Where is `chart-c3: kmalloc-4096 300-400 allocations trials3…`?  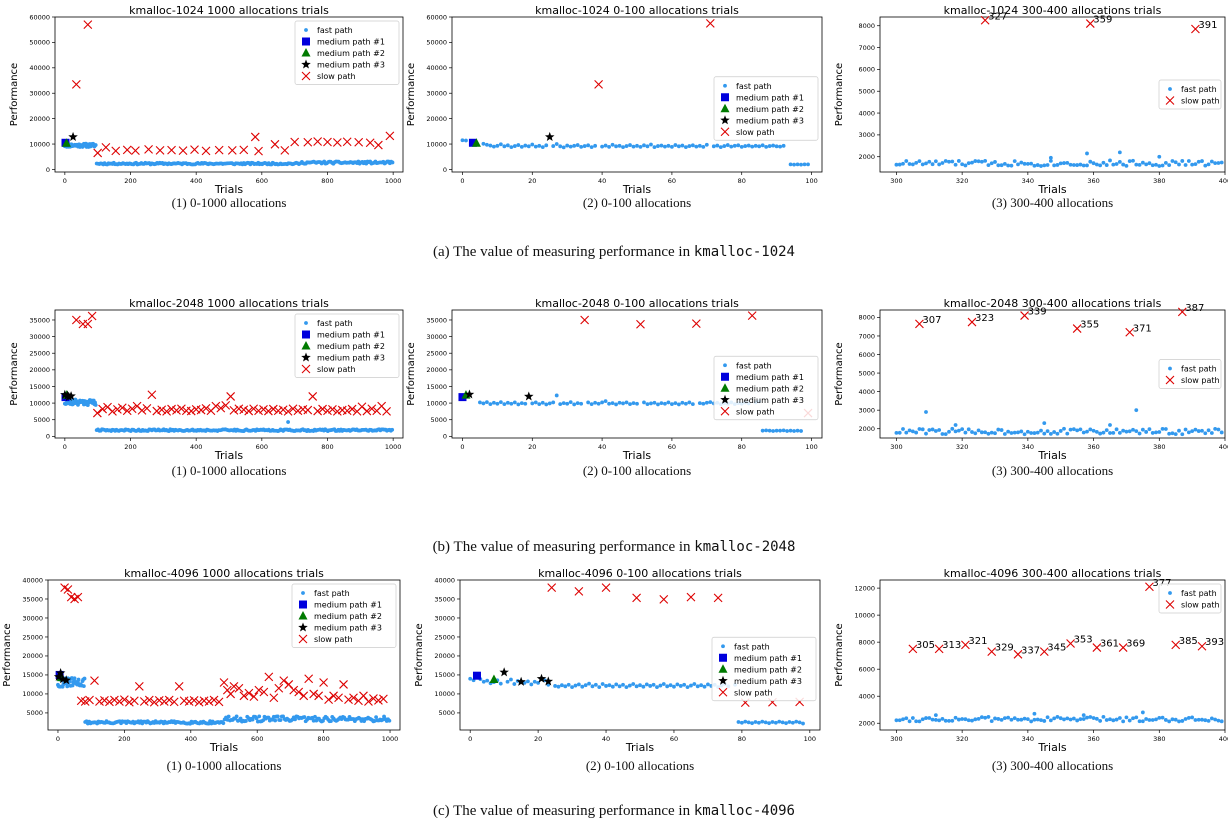
chart-c3: kmalloc-4096 300-400 allocations trials3… is located at coordinates (1031, 670).